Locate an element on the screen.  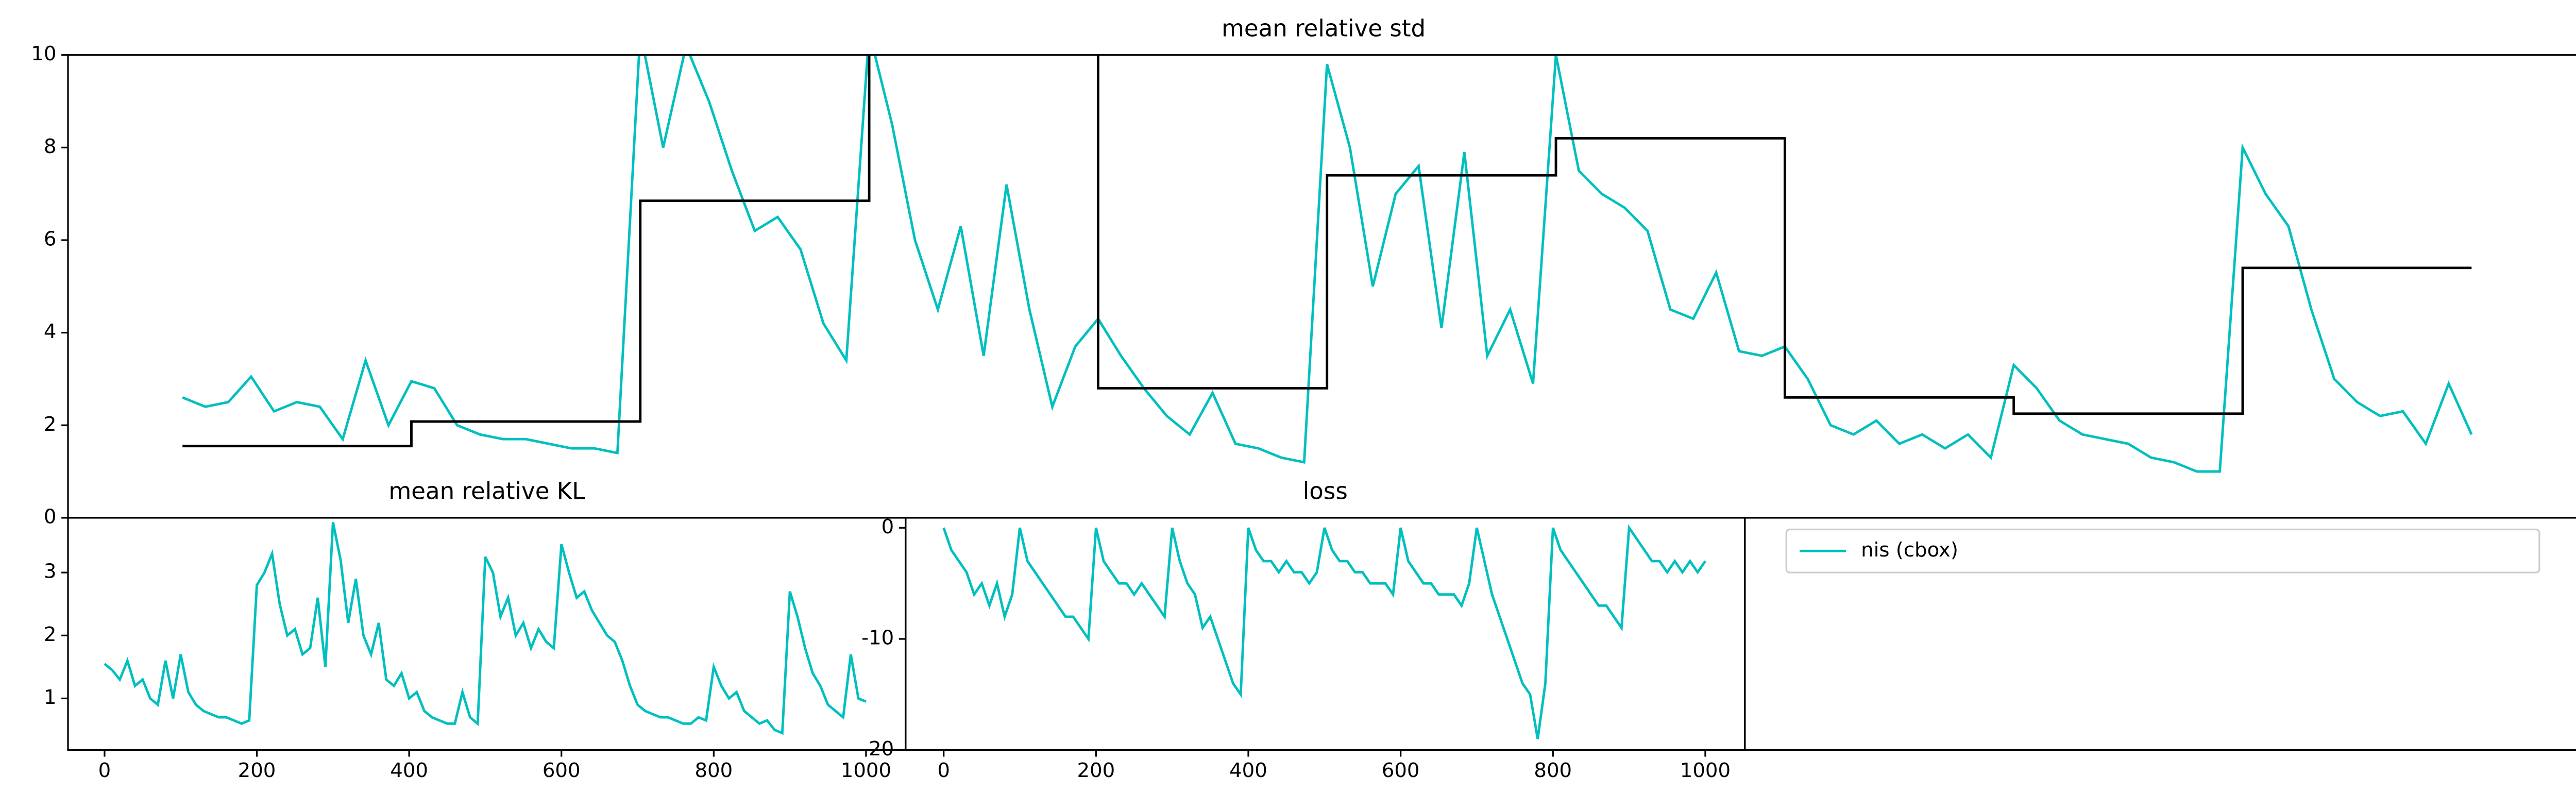
y-tick-label: -20 is located at coordinates (877, 749).